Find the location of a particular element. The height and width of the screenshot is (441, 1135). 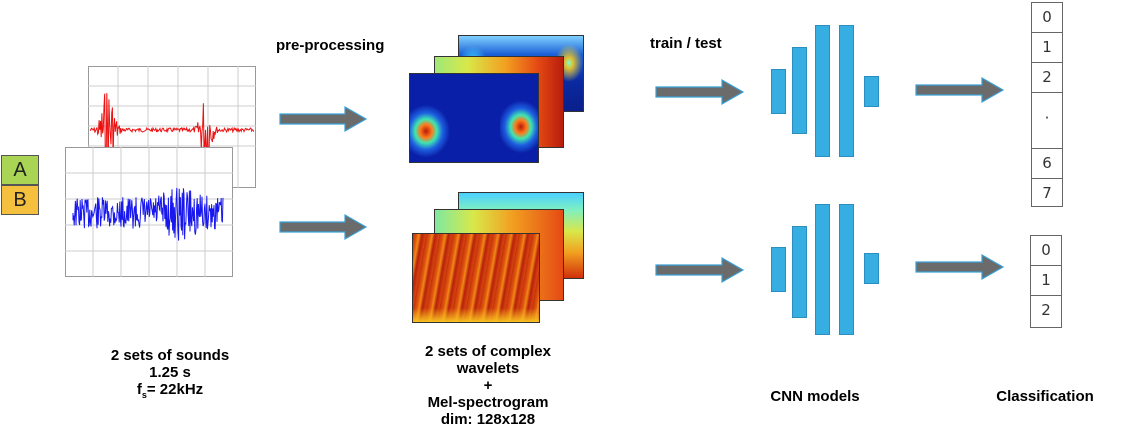

train-test-label: train / test is located at coordinates (686, 43).